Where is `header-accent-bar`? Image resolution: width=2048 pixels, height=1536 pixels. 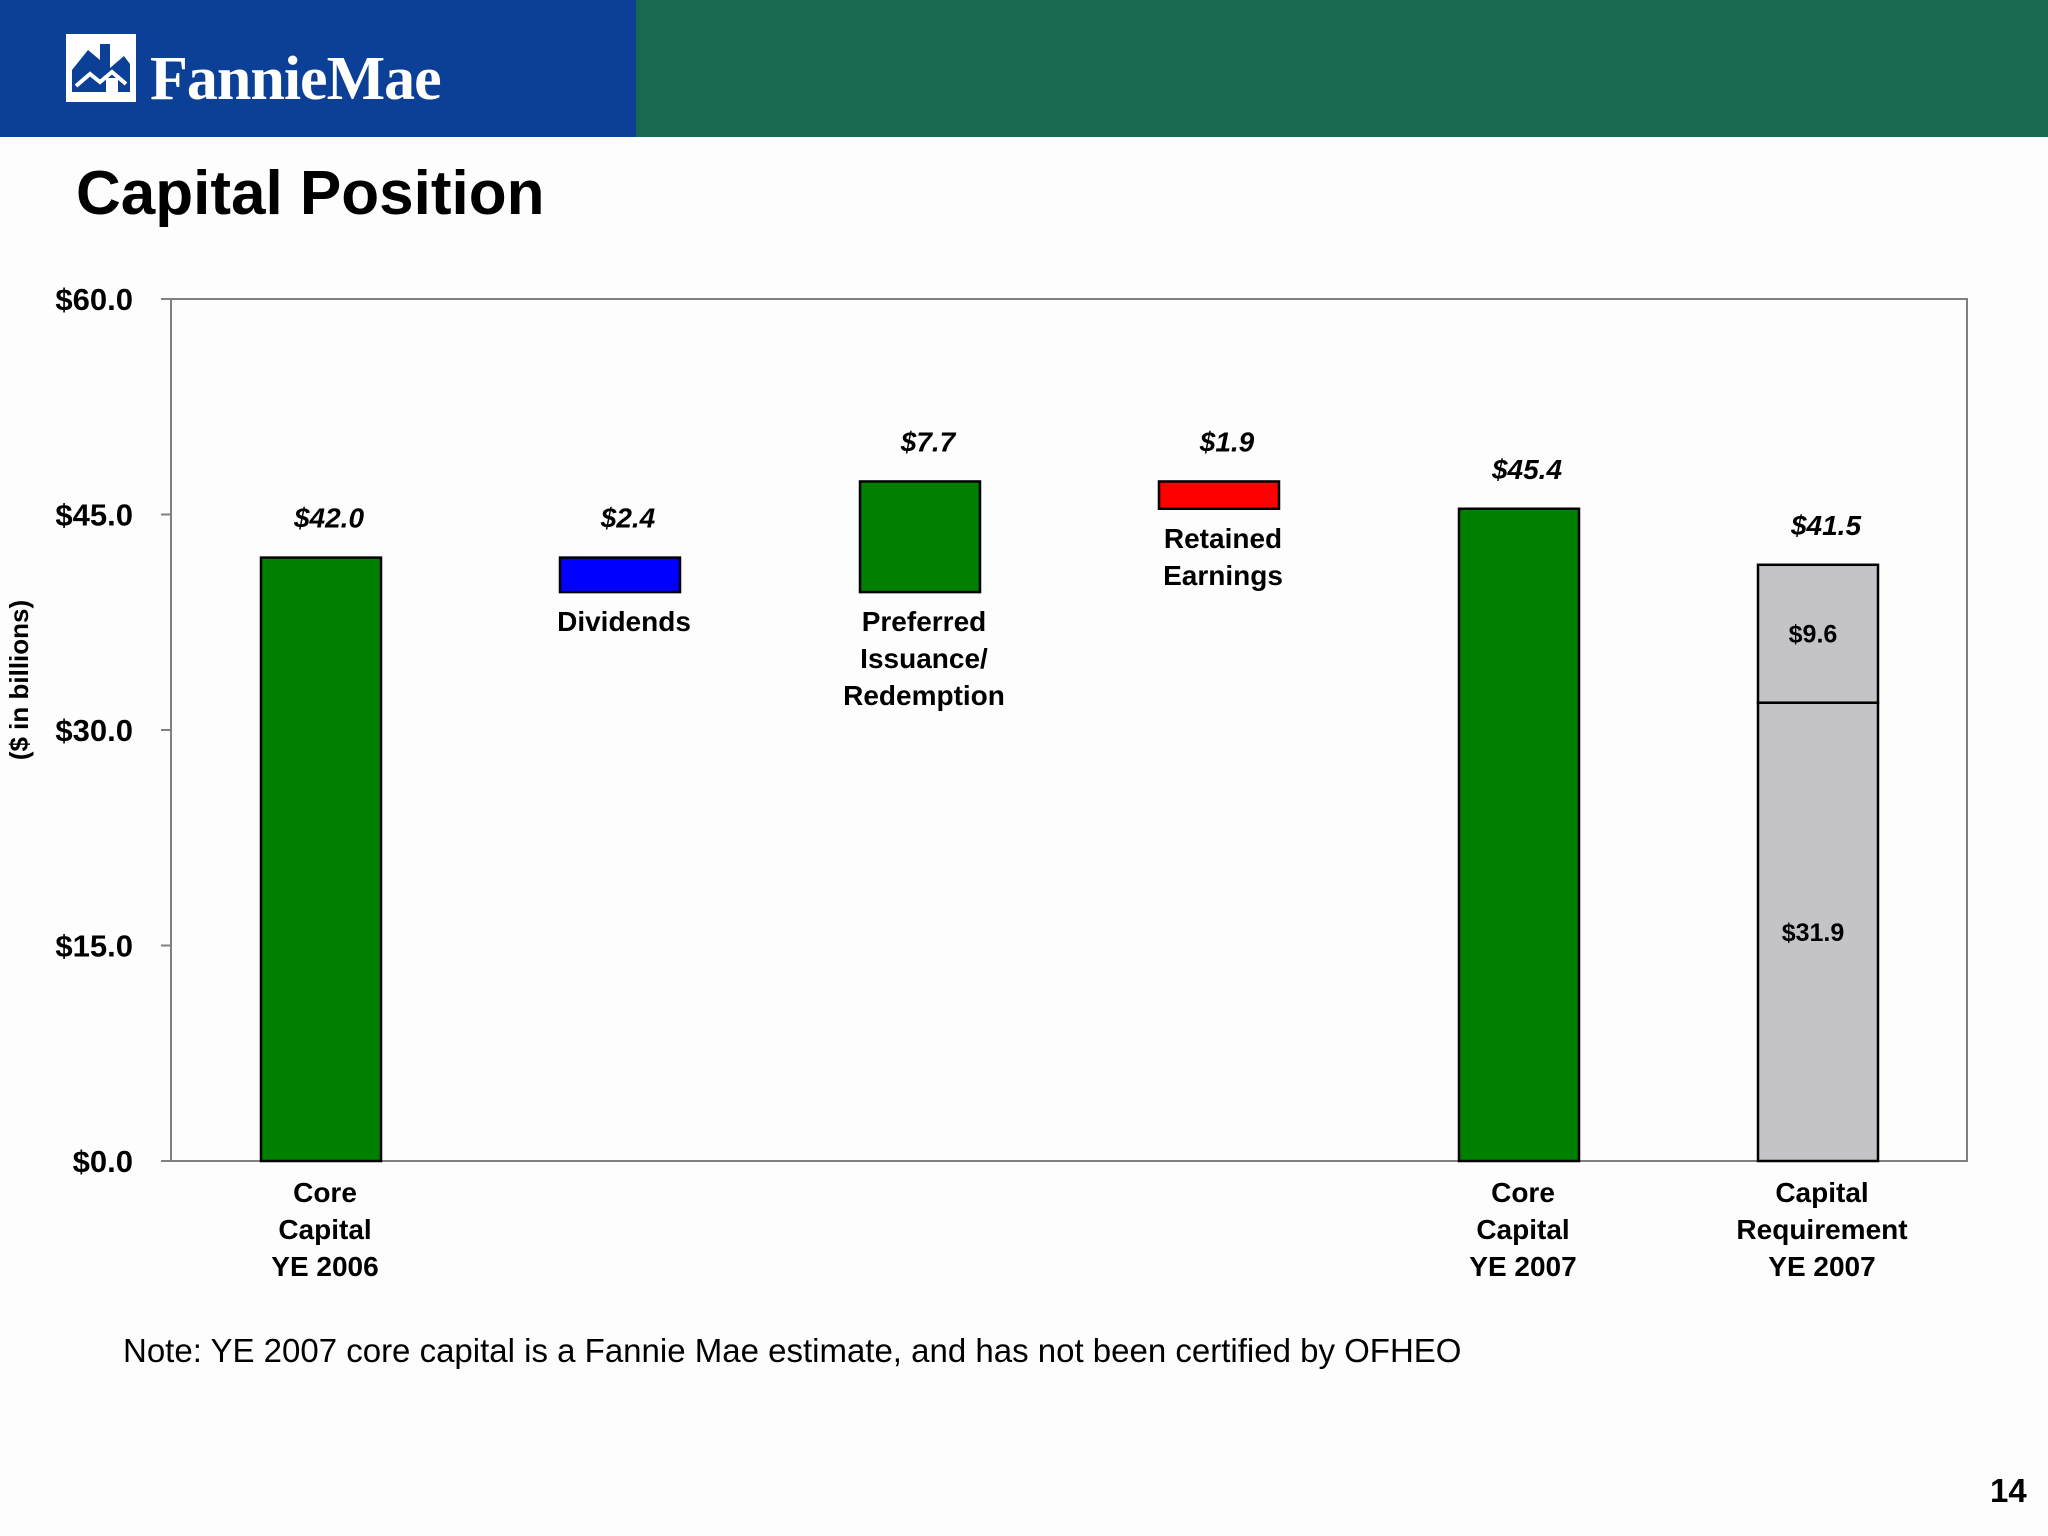 header-accent-bar is located at coordinates (1342, 68).